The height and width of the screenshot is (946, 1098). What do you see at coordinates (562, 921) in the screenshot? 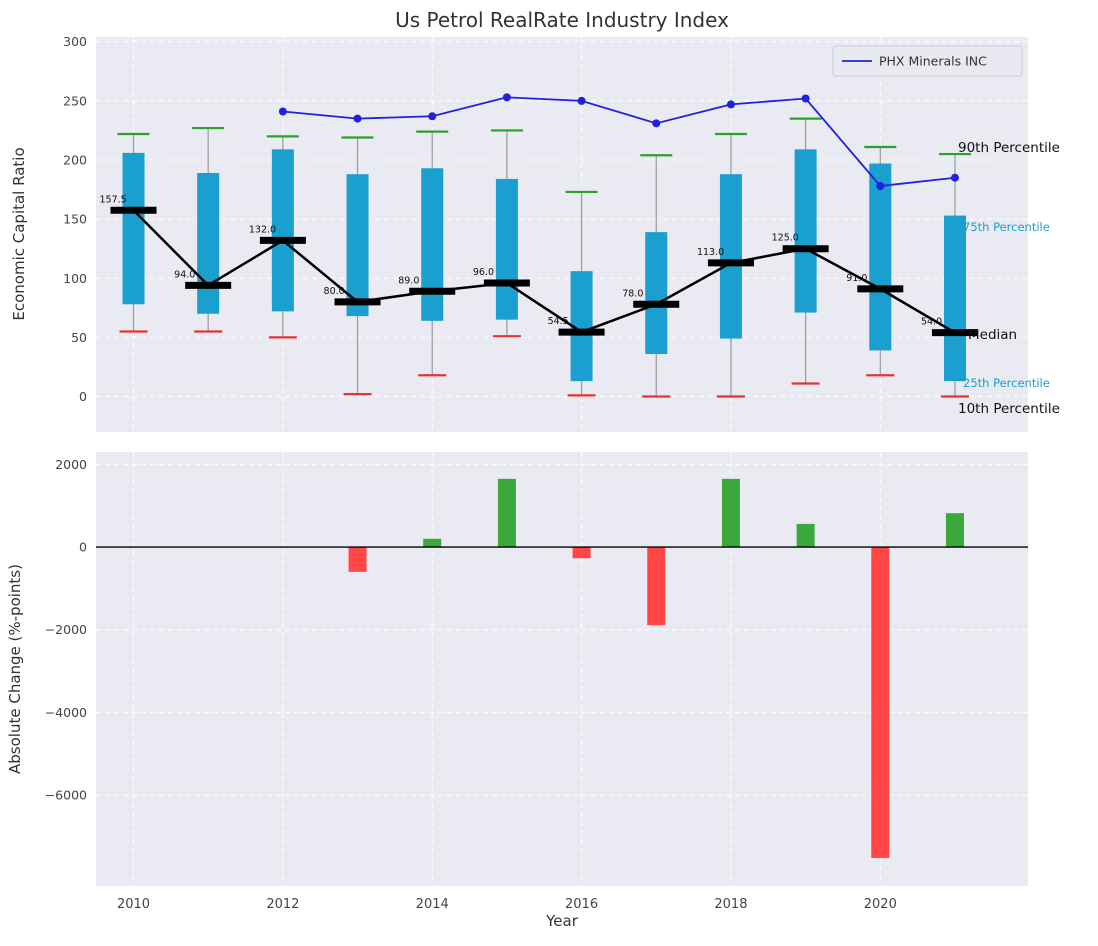
I see `x-axis-label: Year` at bounding box center [562, 921].